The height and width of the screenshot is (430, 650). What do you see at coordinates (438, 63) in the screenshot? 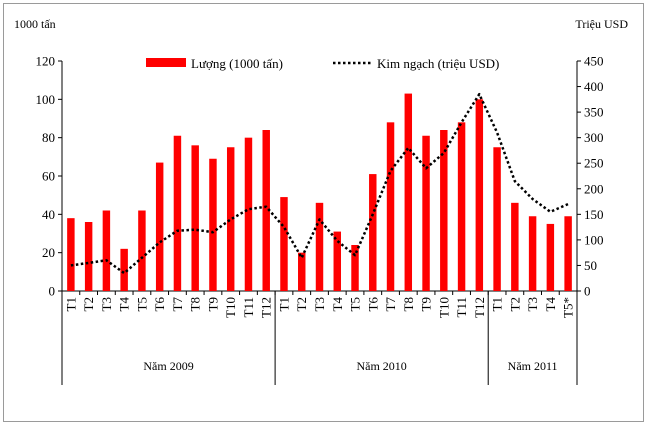
I see `legend-line-label: Kim ngạch (triệu USD)` at bounding box center [438, 63].